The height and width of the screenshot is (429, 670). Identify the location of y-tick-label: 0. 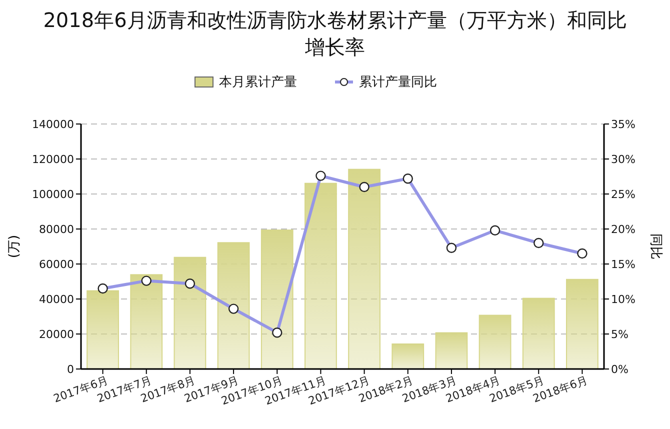
(70, 369).